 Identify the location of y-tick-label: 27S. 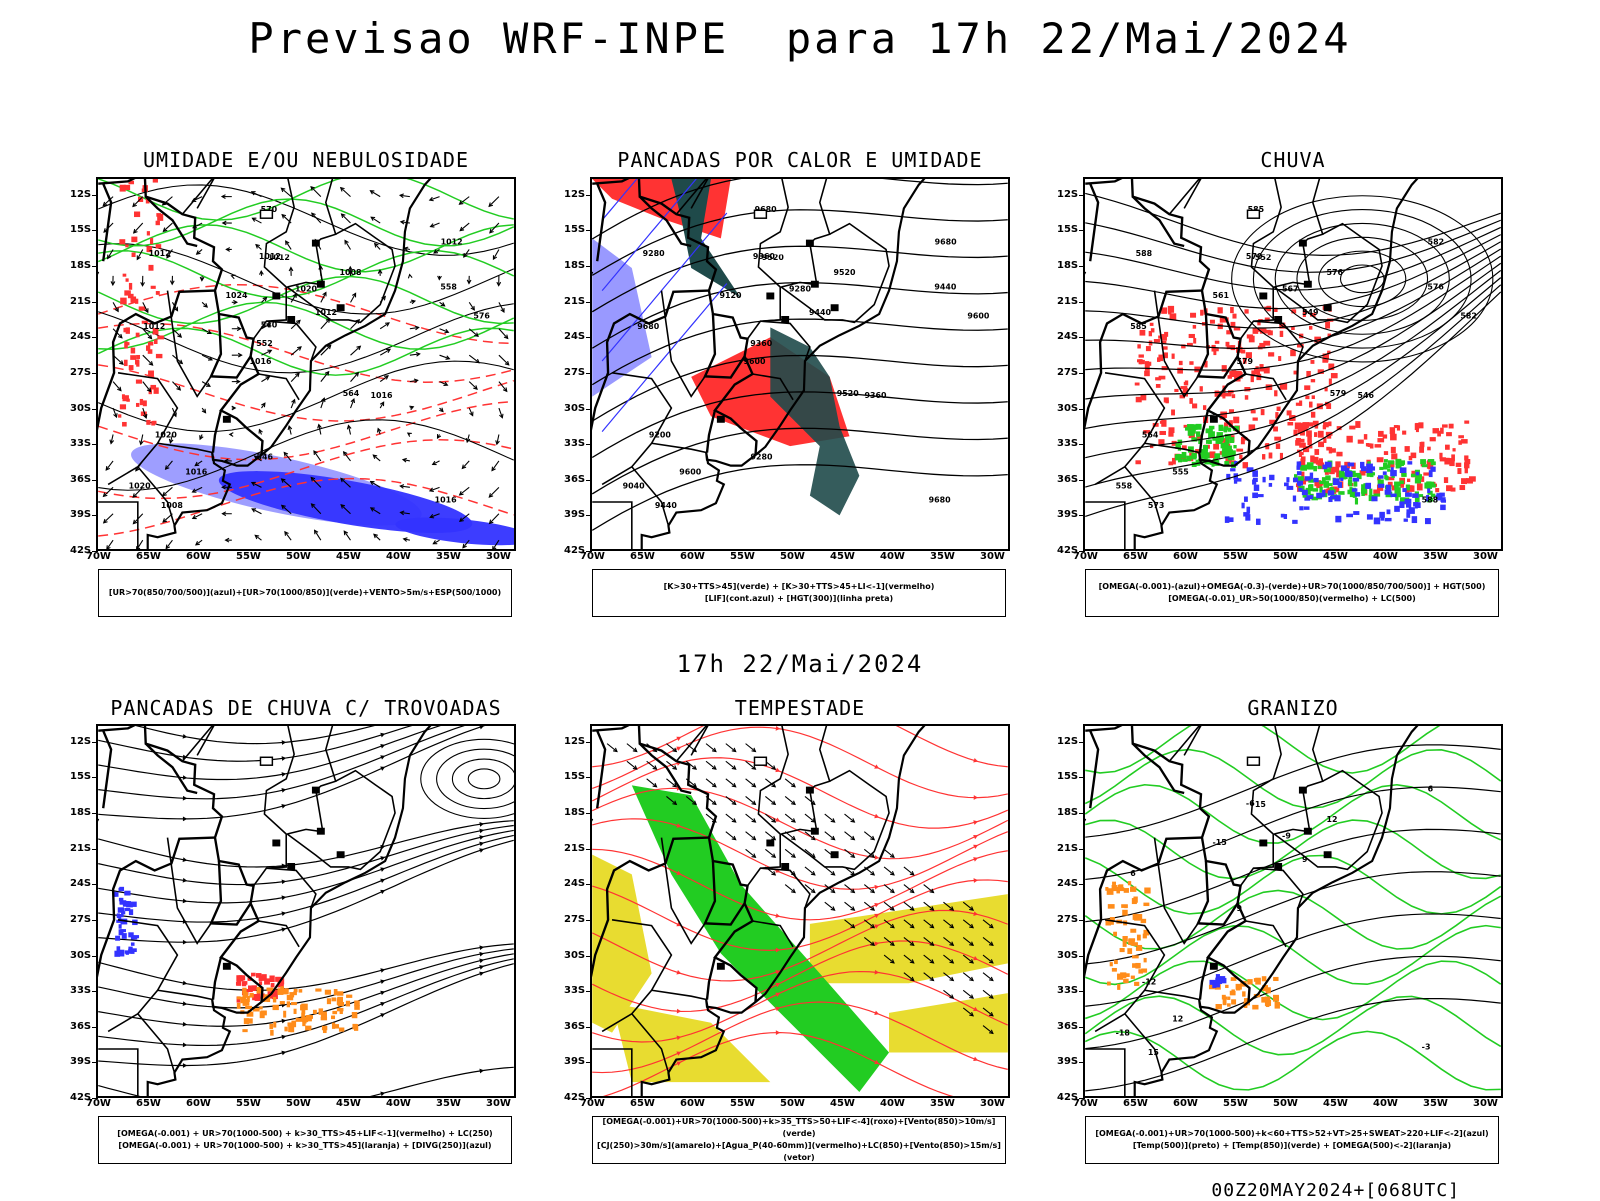
(1067, 372).